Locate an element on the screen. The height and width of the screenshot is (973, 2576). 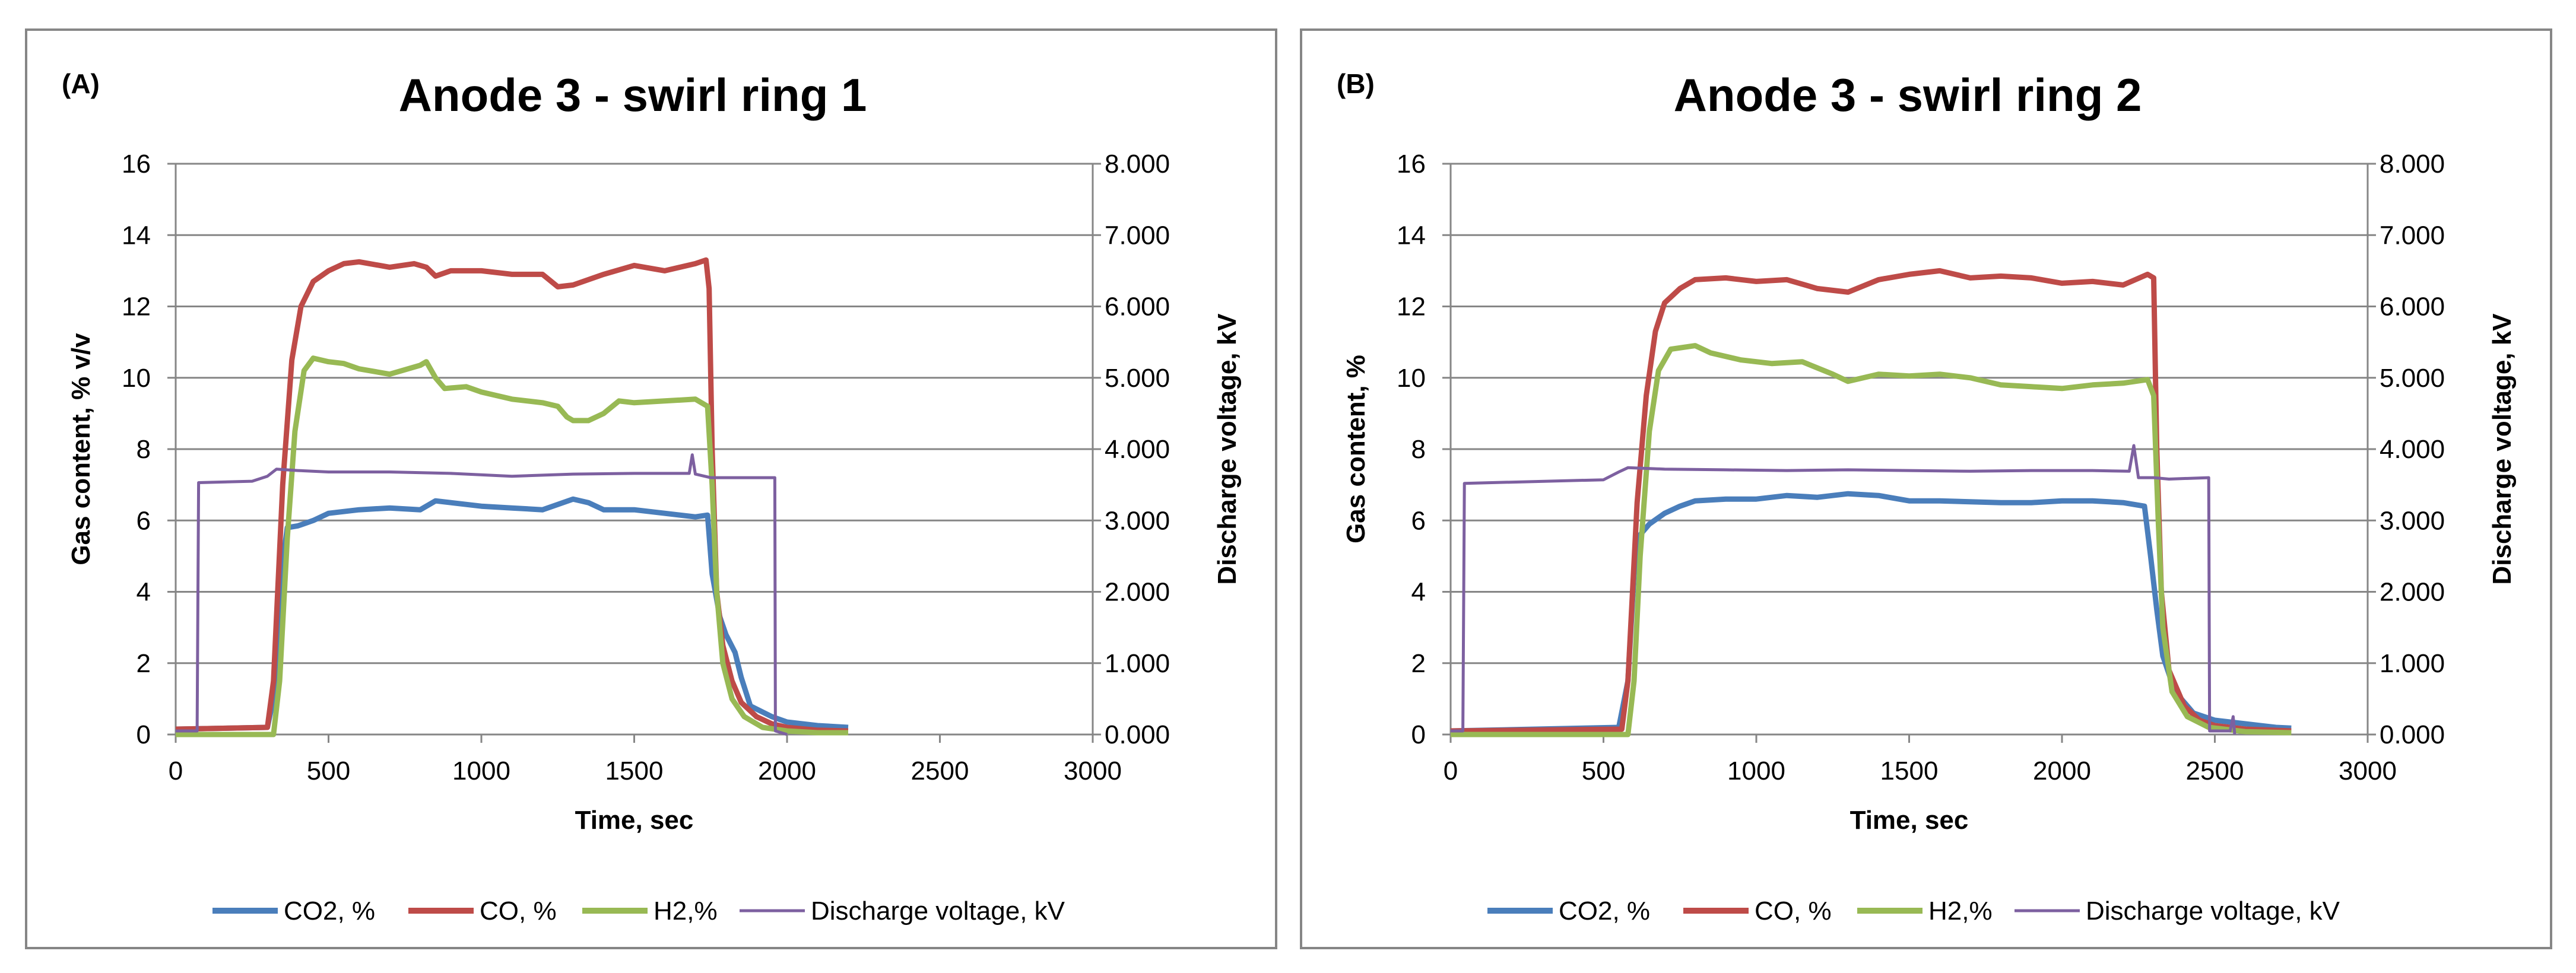
y-axis-title: Gas content, % is located at coordinates (1356, 449).